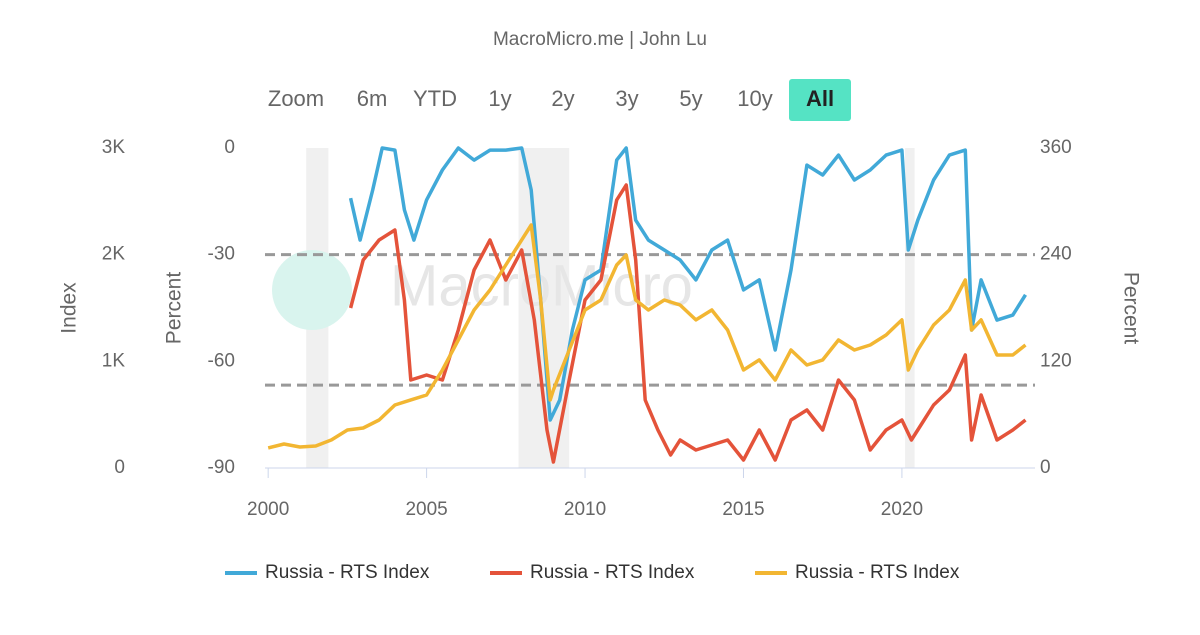 This screenshot has width=1200, height=635. What do you see at coordinates (499, 98) in the screenshot?
I see `range-button: 1y` at bounding box center [499, 98].